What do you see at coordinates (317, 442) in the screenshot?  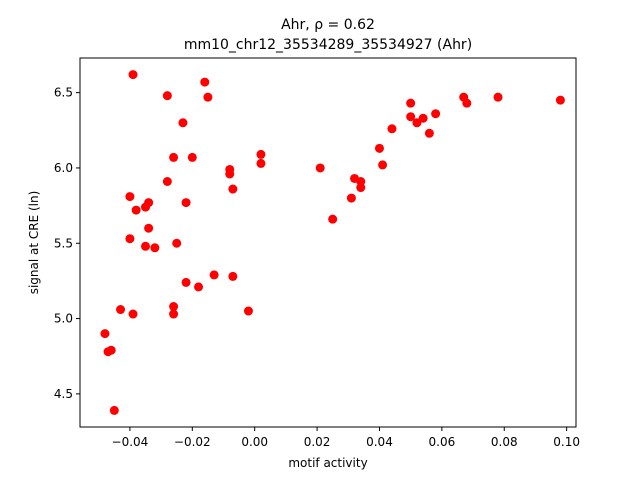 I see `x-tick-label-3: 0.02` at bounding box center [317, 442].